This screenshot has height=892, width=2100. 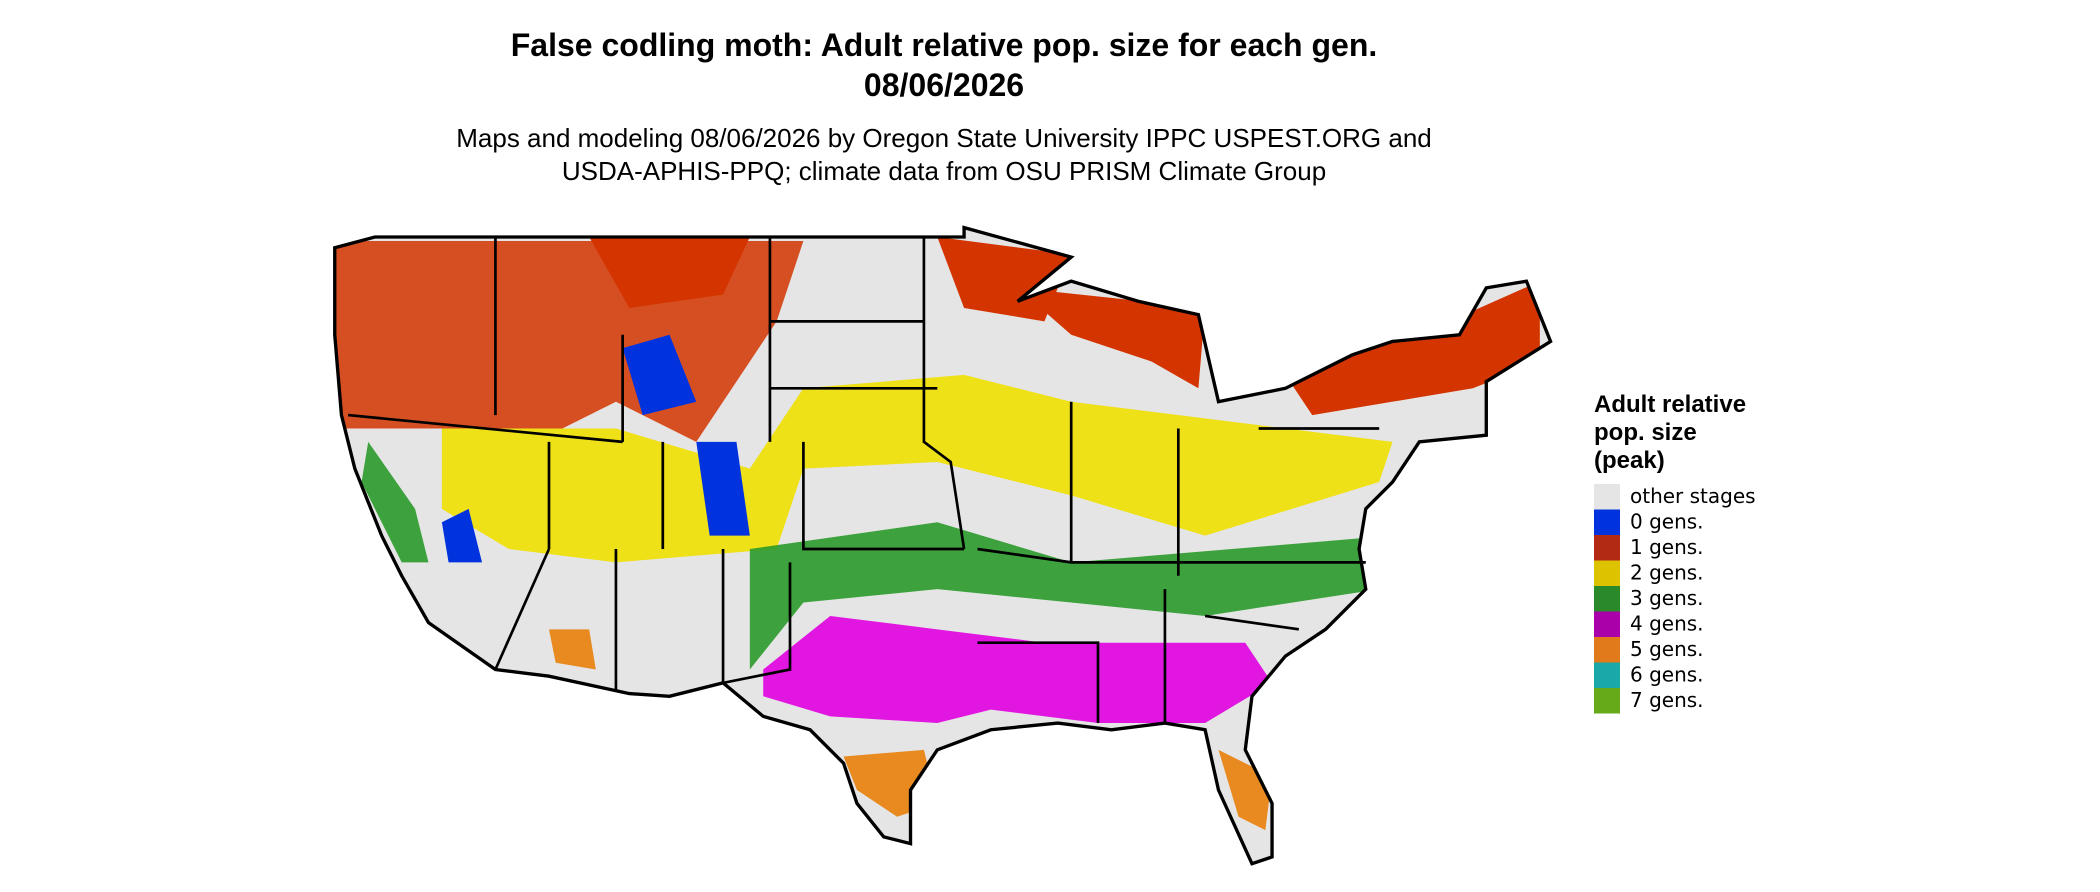 What do you see at coordinates (1667, 522) in the screenshot?
I see `legend-label: 0 gens.` at bounding box center [1667, 522].